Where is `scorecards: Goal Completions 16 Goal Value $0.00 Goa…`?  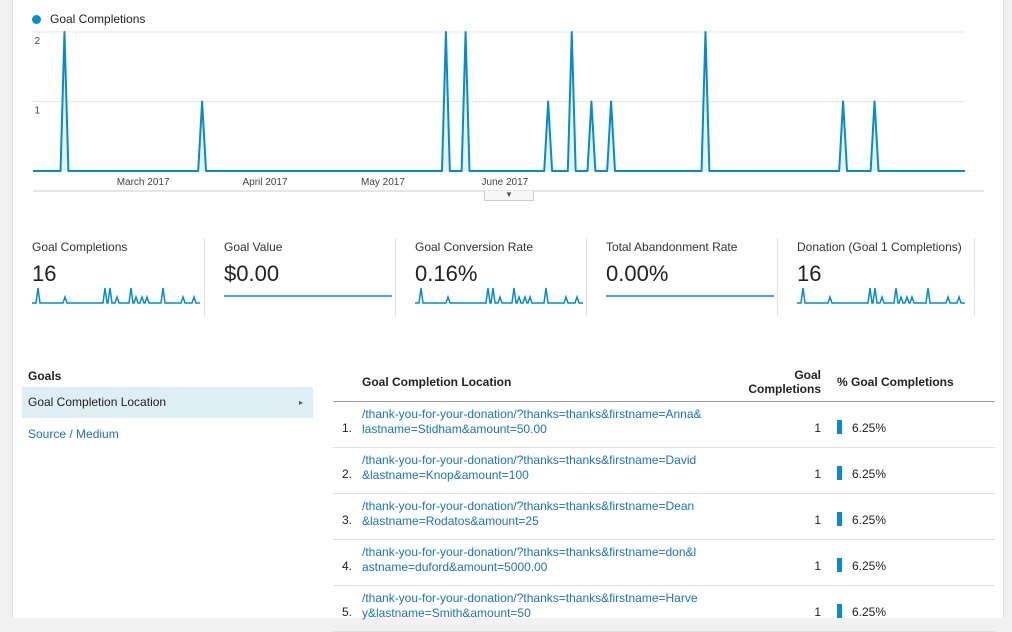
scorecards: Goal Completions 16 Goal Value $0.00 Goa… is located at coordinates (509, 278).